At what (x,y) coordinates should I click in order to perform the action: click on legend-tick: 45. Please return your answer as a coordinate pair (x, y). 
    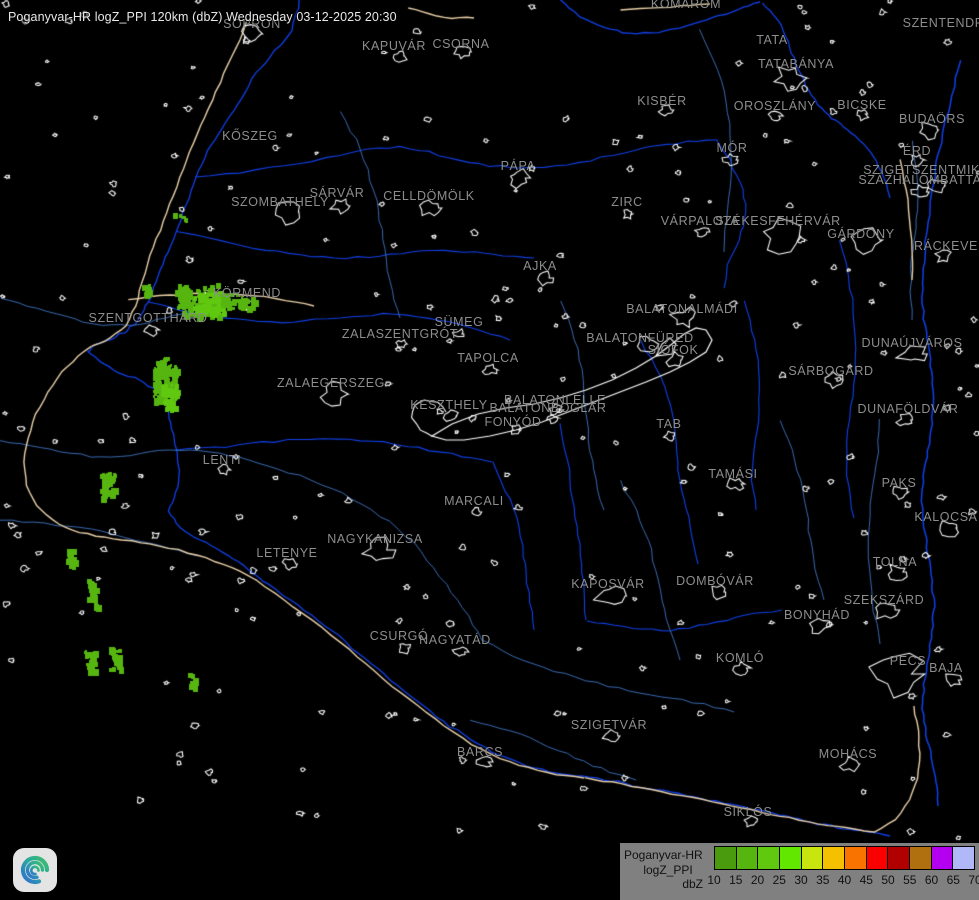
    Looking at the image, I should click on (866, 880).